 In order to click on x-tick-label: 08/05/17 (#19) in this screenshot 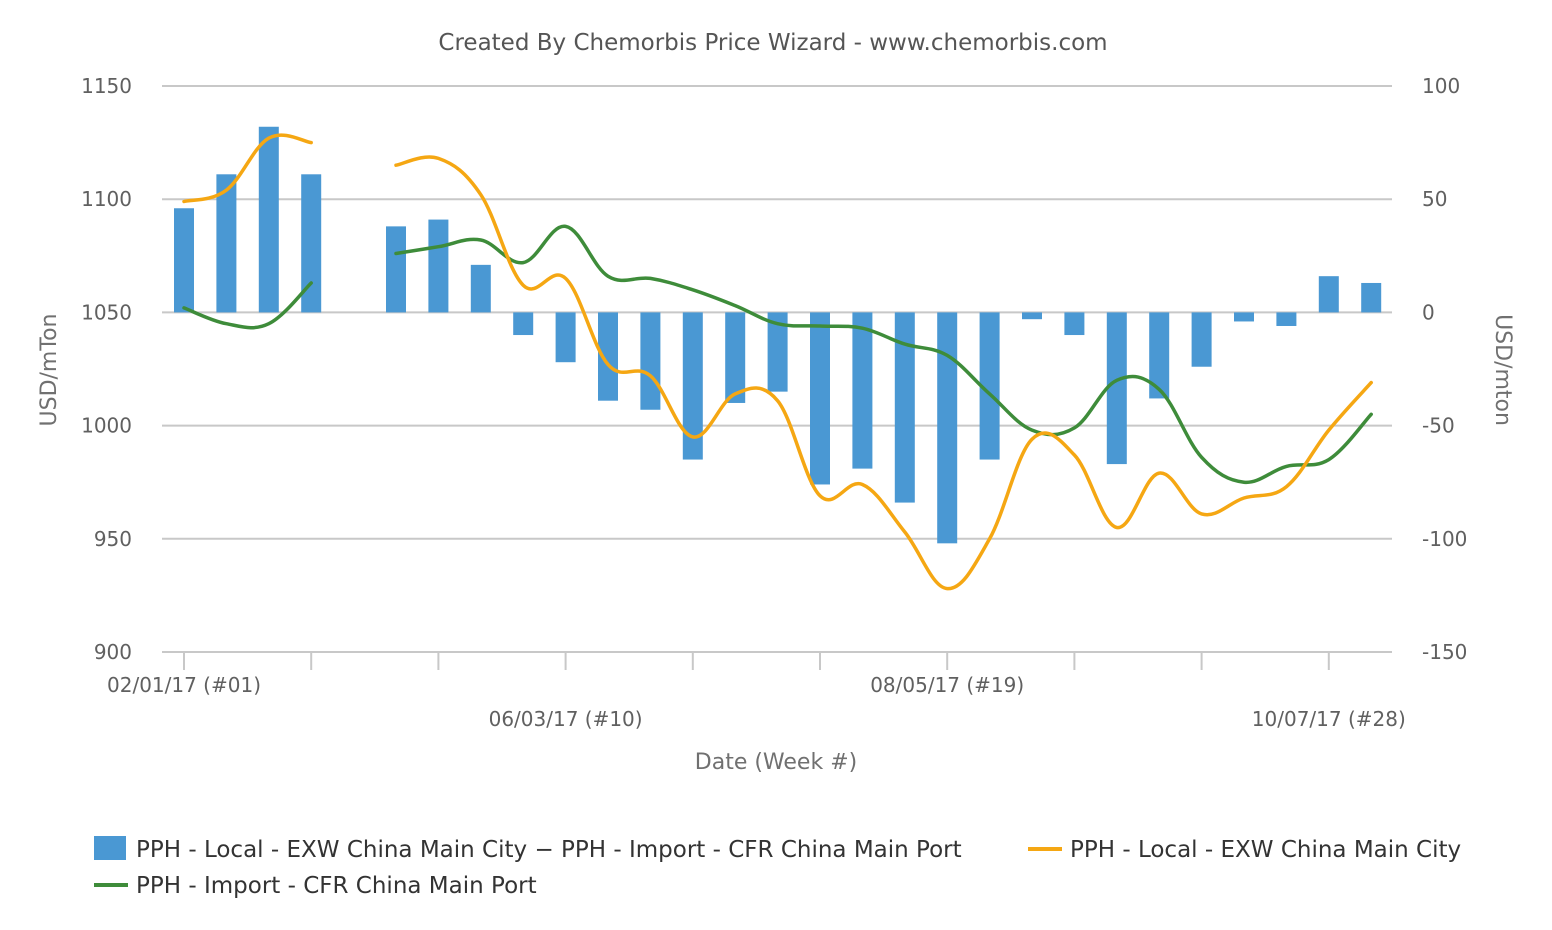, I will do `click(947, 685)`.